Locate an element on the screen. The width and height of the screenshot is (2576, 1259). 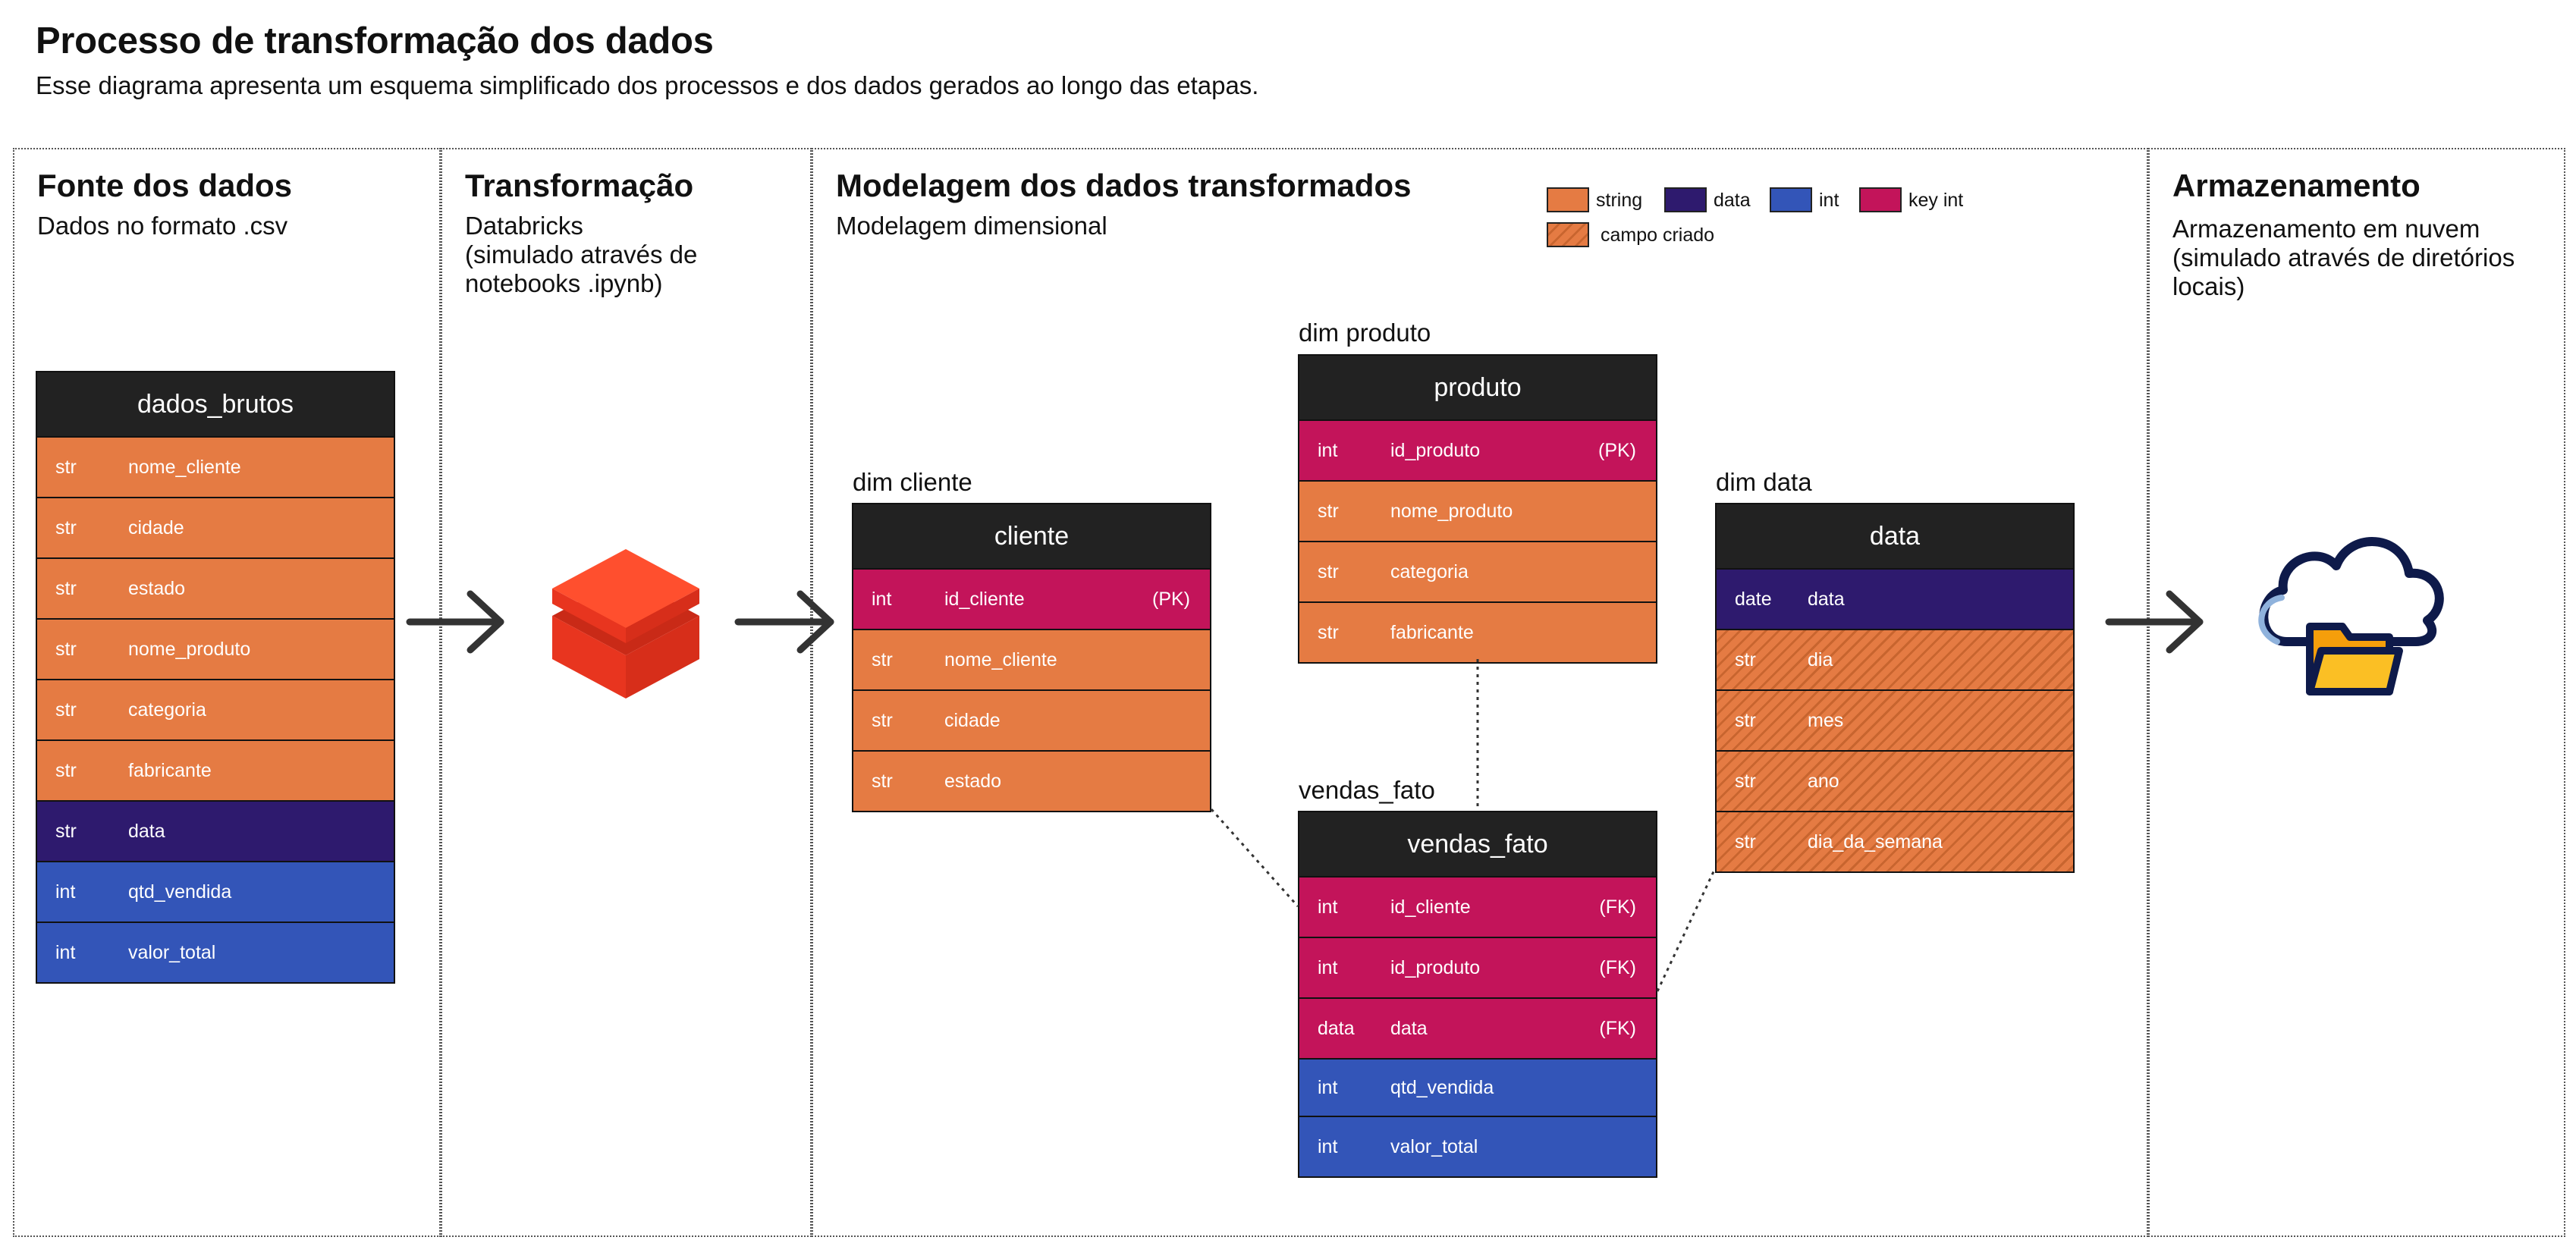
table-header: dados_brutos is located at coordinates (215, 404).